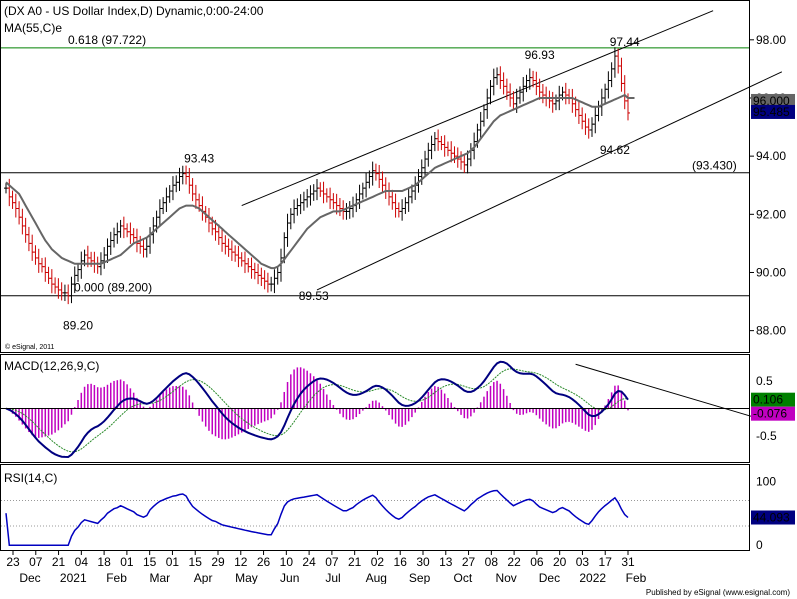 This screenshot has width=797, height=599. I want to click on rsi-panel: RSI(14,C), so click(375, 507).